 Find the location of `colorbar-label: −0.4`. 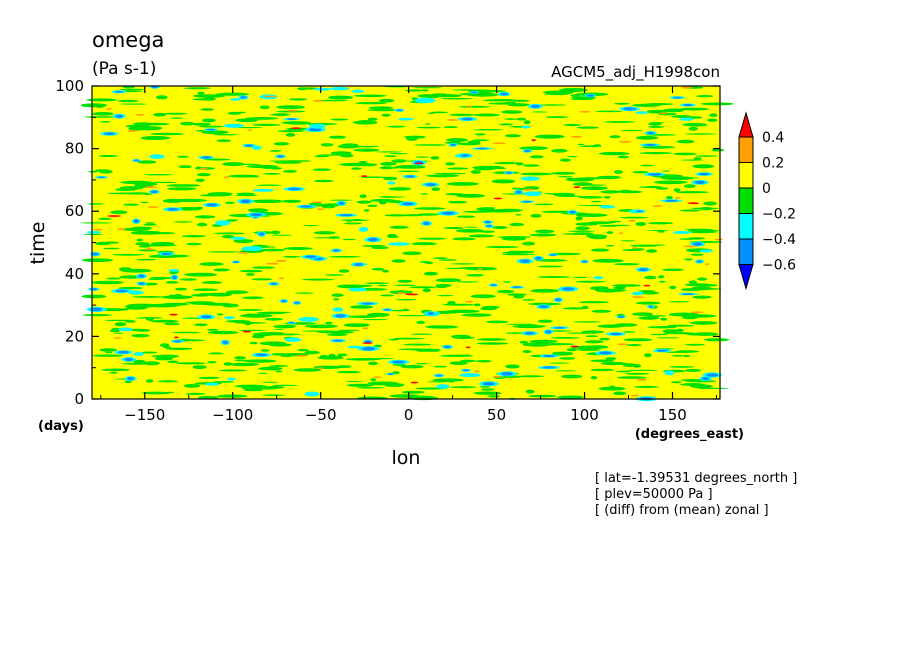

colorbar-label: −0.4 is located at coordinates (779, 240).